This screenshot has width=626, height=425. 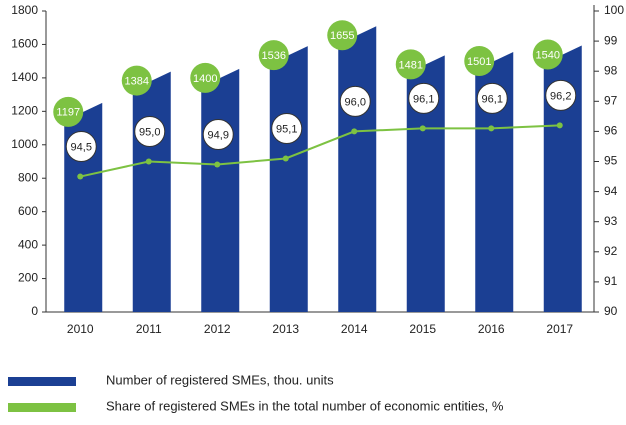 I want to click on x-tick-label: 2015, so click(x=422, y=329).